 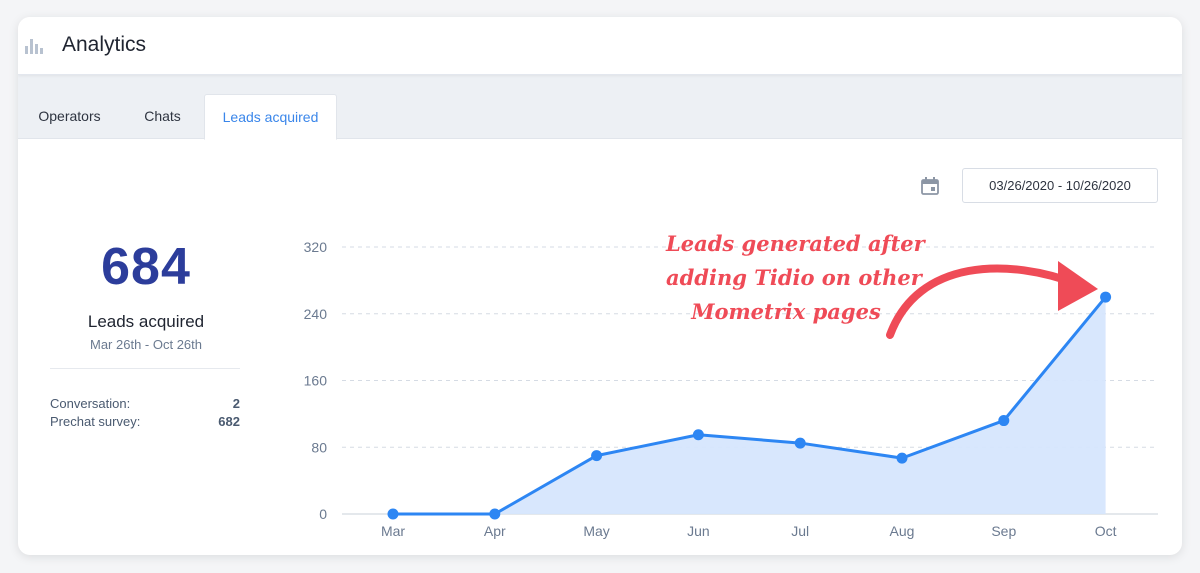 I want to click on y-tick-label: 160, so click(x=316, y=381).